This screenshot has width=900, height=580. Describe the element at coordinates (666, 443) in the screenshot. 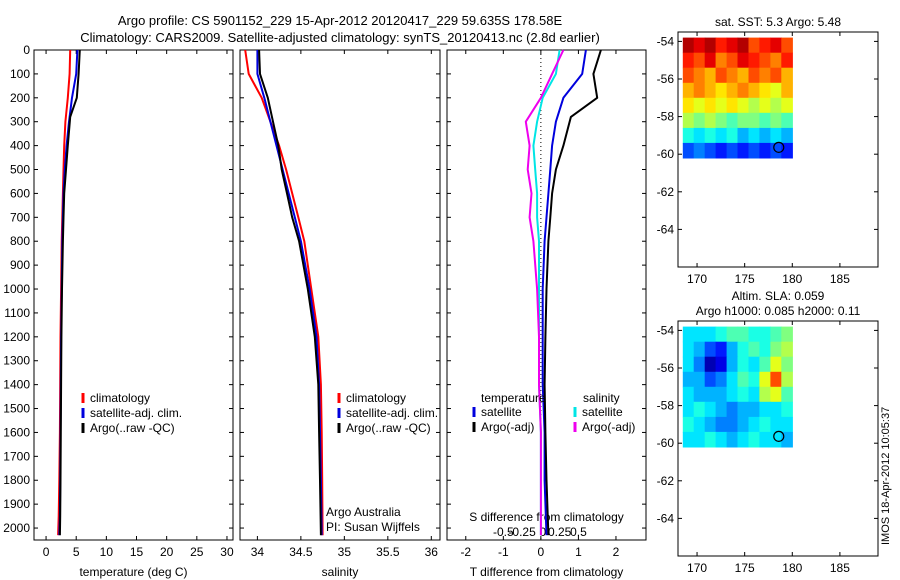

I see `y-tick-label: -60` at that location.